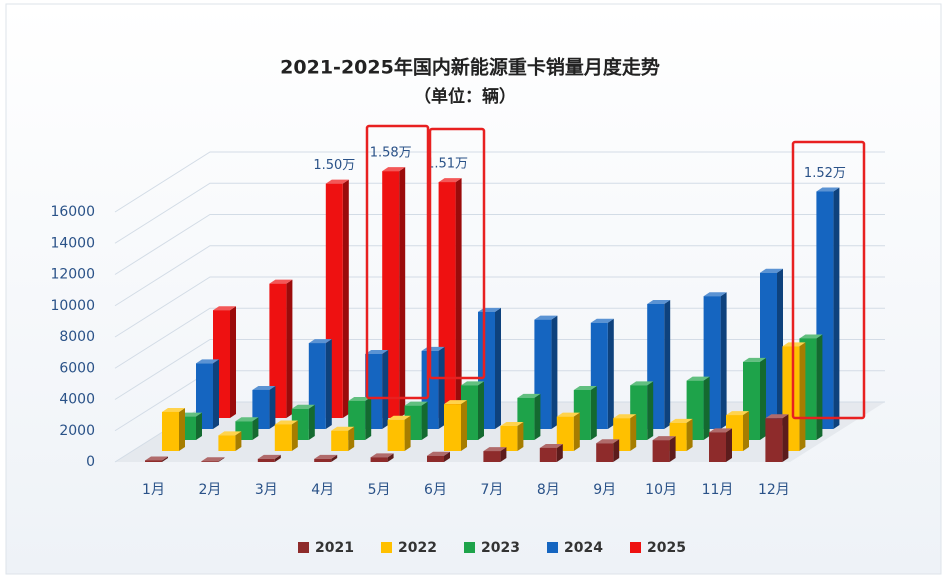 Image resolution: width=947 pixels, height=583 pixels. I want to click on y-tick-label: 10000, so click(72, 306).